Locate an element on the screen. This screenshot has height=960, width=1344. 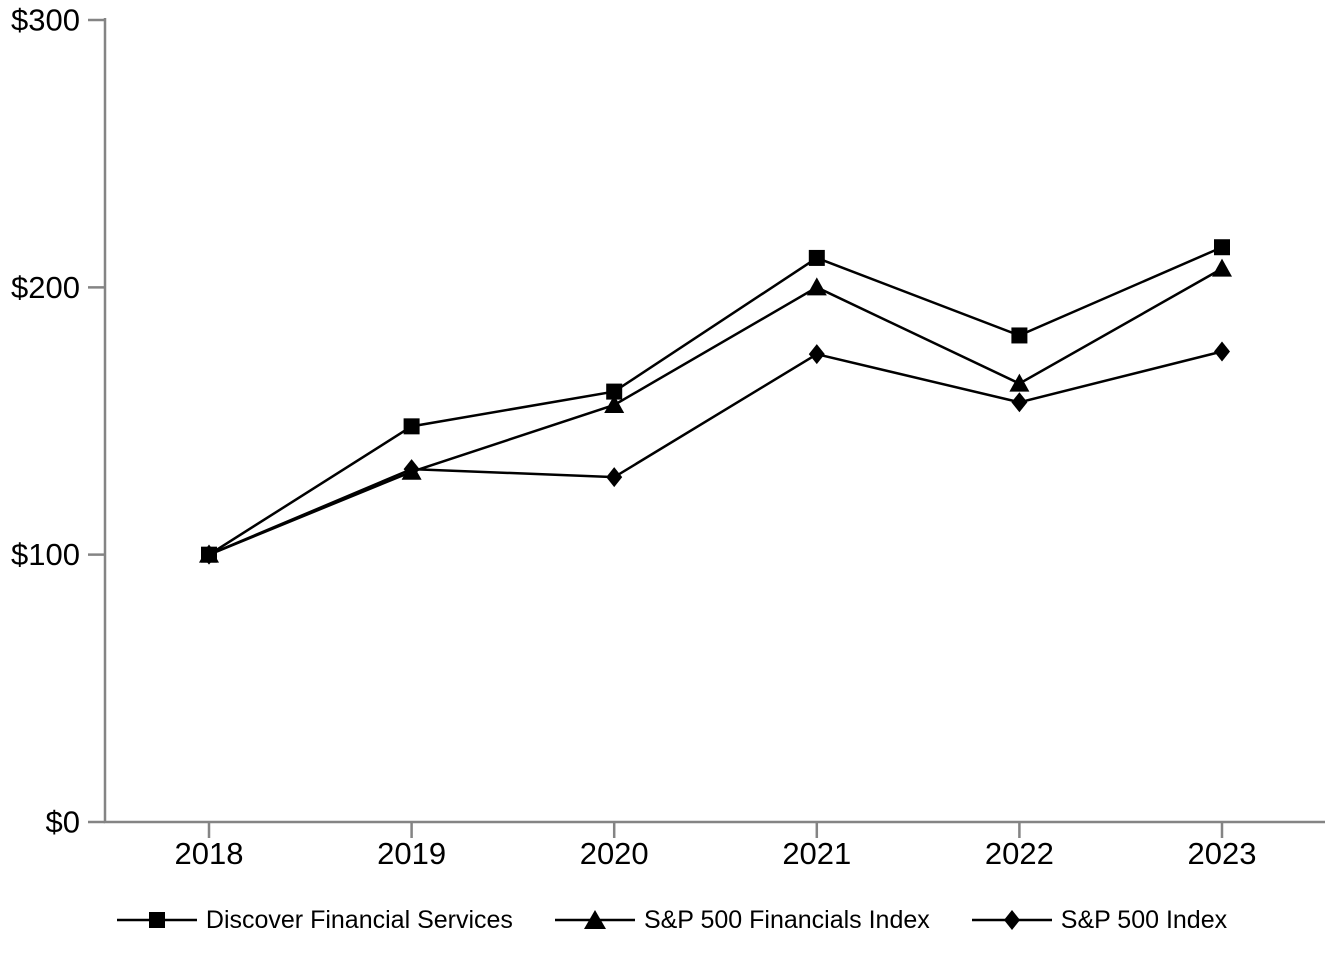
legend-label-sp500-index: S&P 500 Index is located at coordinates (1144, 919).